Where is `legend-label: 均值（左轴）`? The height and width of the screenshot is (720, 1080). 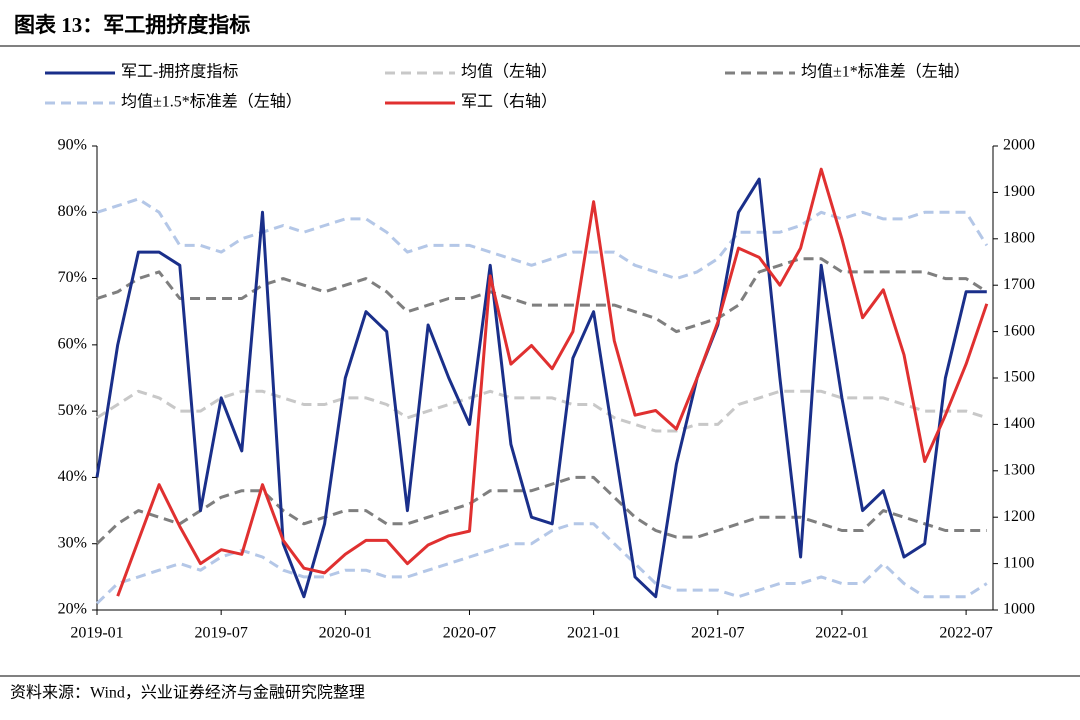 legend-label: 均值（左轴） is located at coordinates (509, 72).